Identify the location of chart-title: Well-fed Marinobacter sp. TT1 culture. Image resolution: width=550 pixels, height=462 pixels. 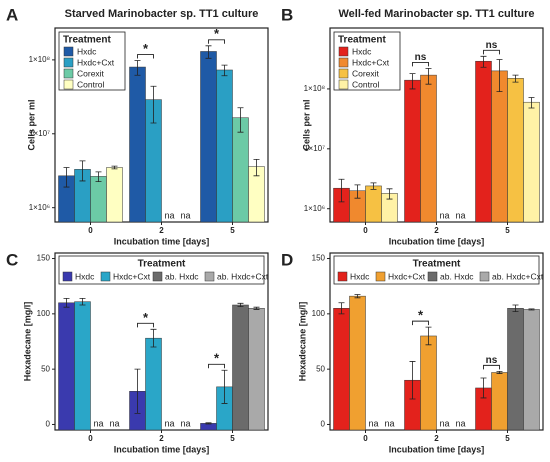
(437, 14).